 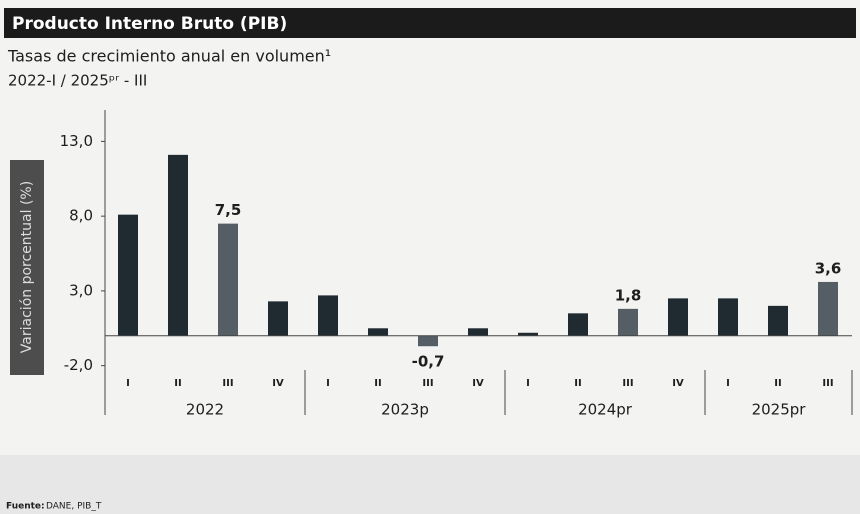 What do you see at coordinates (628, 295) in the screenshot?
I see `value-label: 1,8` at bounding box center [628, 295].